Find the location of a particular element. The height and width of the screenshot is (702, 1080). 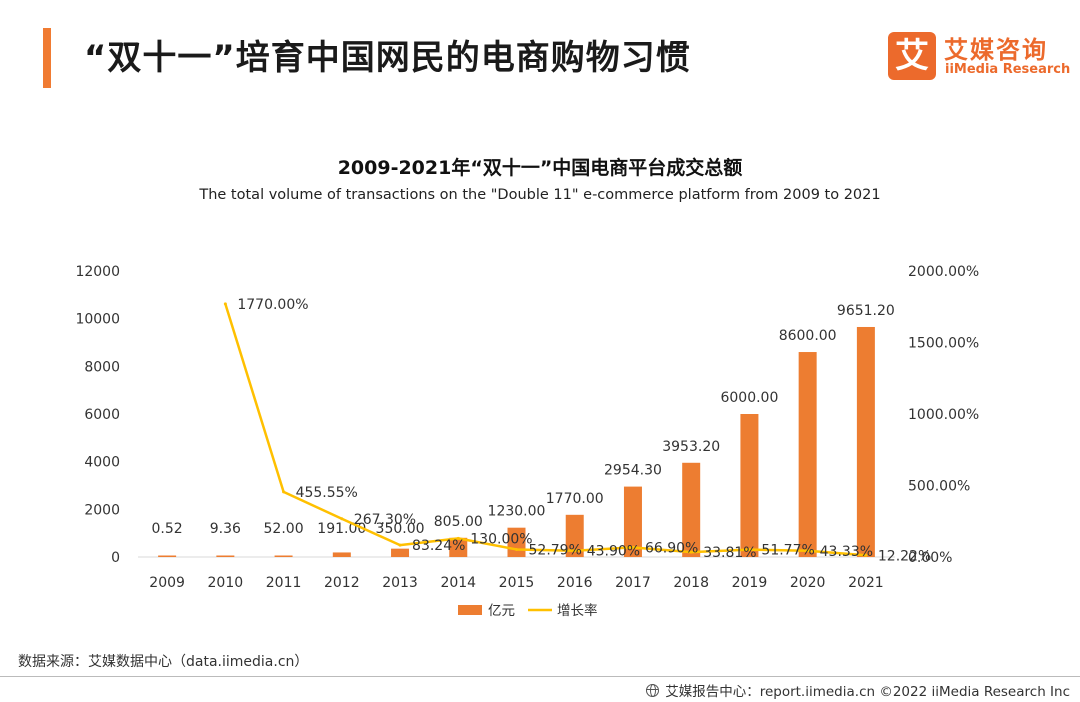

bar-data-label: 0.52 is located at coordinates (167, 529).